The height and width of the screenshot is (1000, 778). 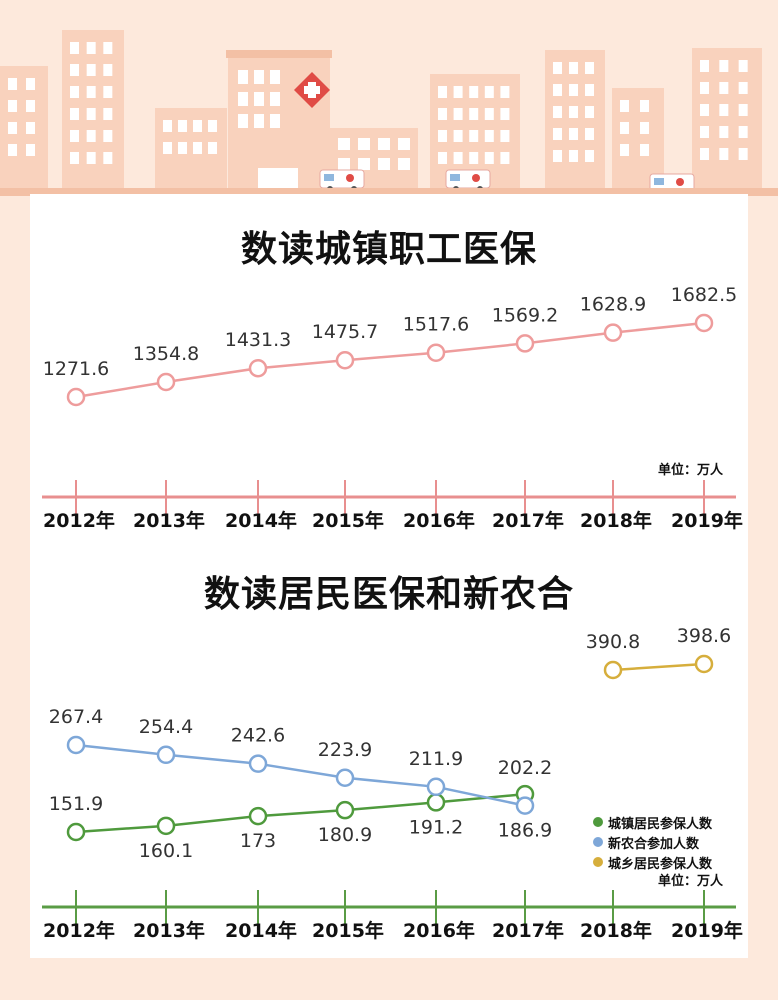 I want to click on resident-x-tick-label: 2017年, so click(x=528, y=930).